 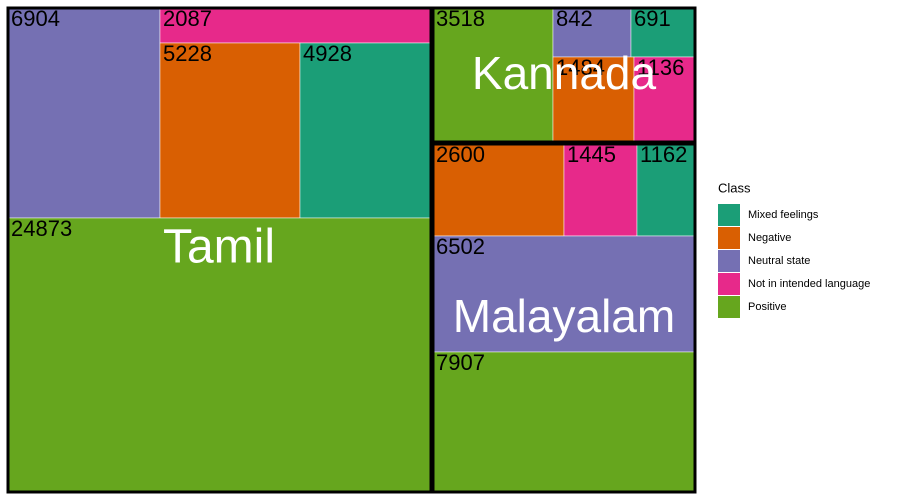 What do you see at coordinates (460, 246) in the screenshot?
I see `value-label: 6502` at bounding box center [460, 246].